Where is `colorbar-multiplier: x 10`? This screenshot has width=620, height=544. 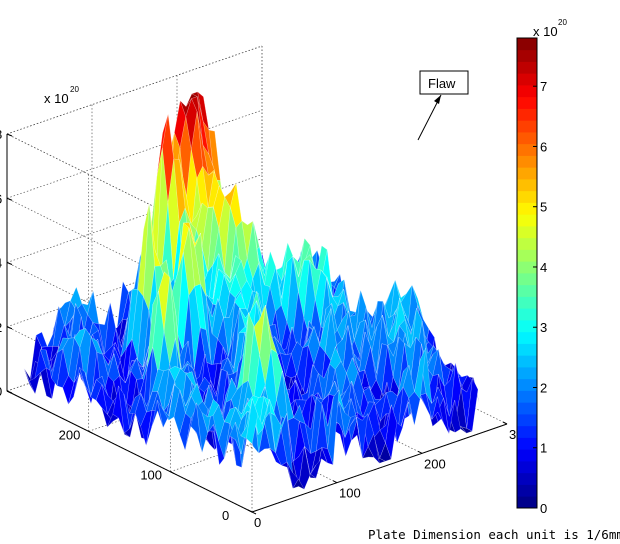
colorbar-multiplier: x 10 is located at coordinates (545, 31).